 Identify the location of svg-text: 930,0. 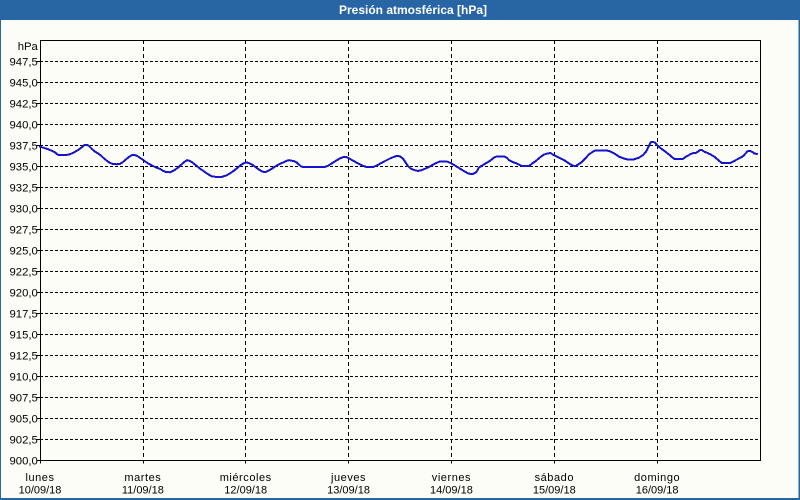
(24, 210).